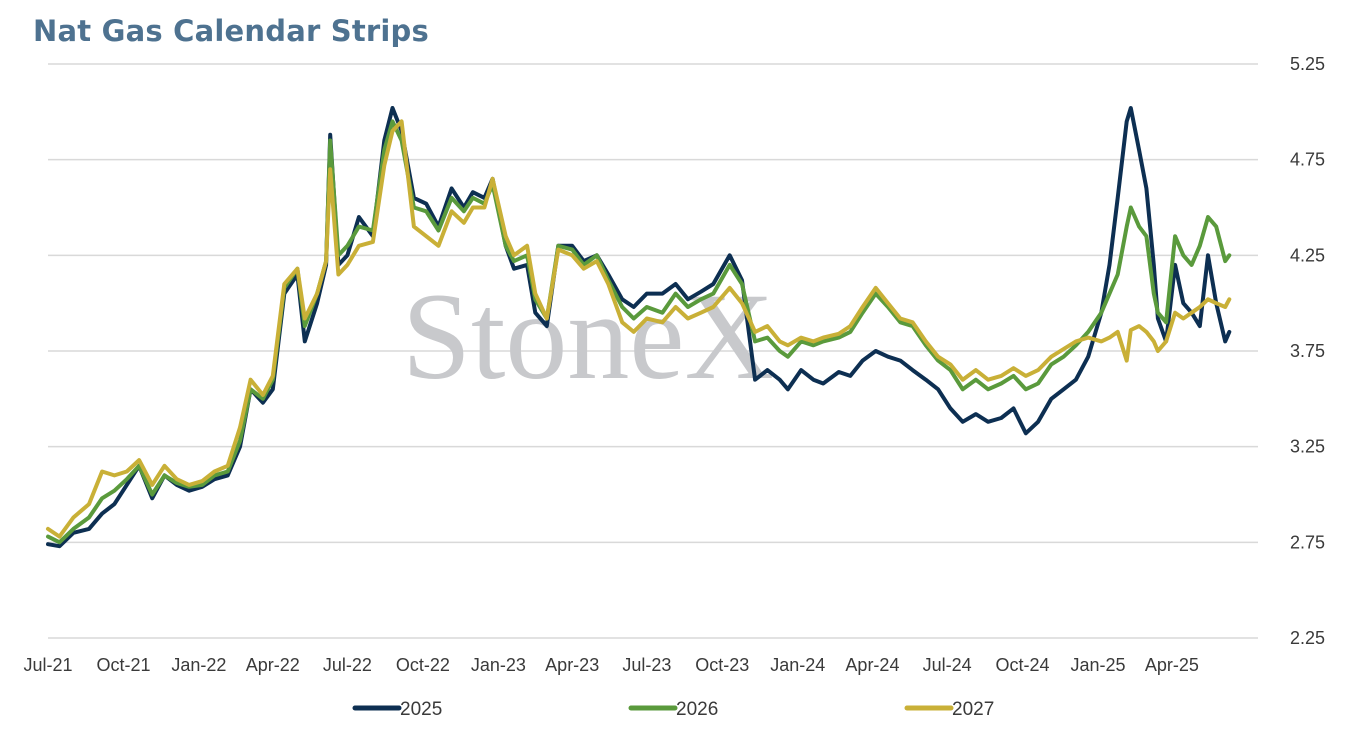 Image resolution: width=1347 pixels, height=730 pixels. Describe the element at coordinates (797, 665) in the screenshot. I see `x-tick-label: Jan-24` at that location.